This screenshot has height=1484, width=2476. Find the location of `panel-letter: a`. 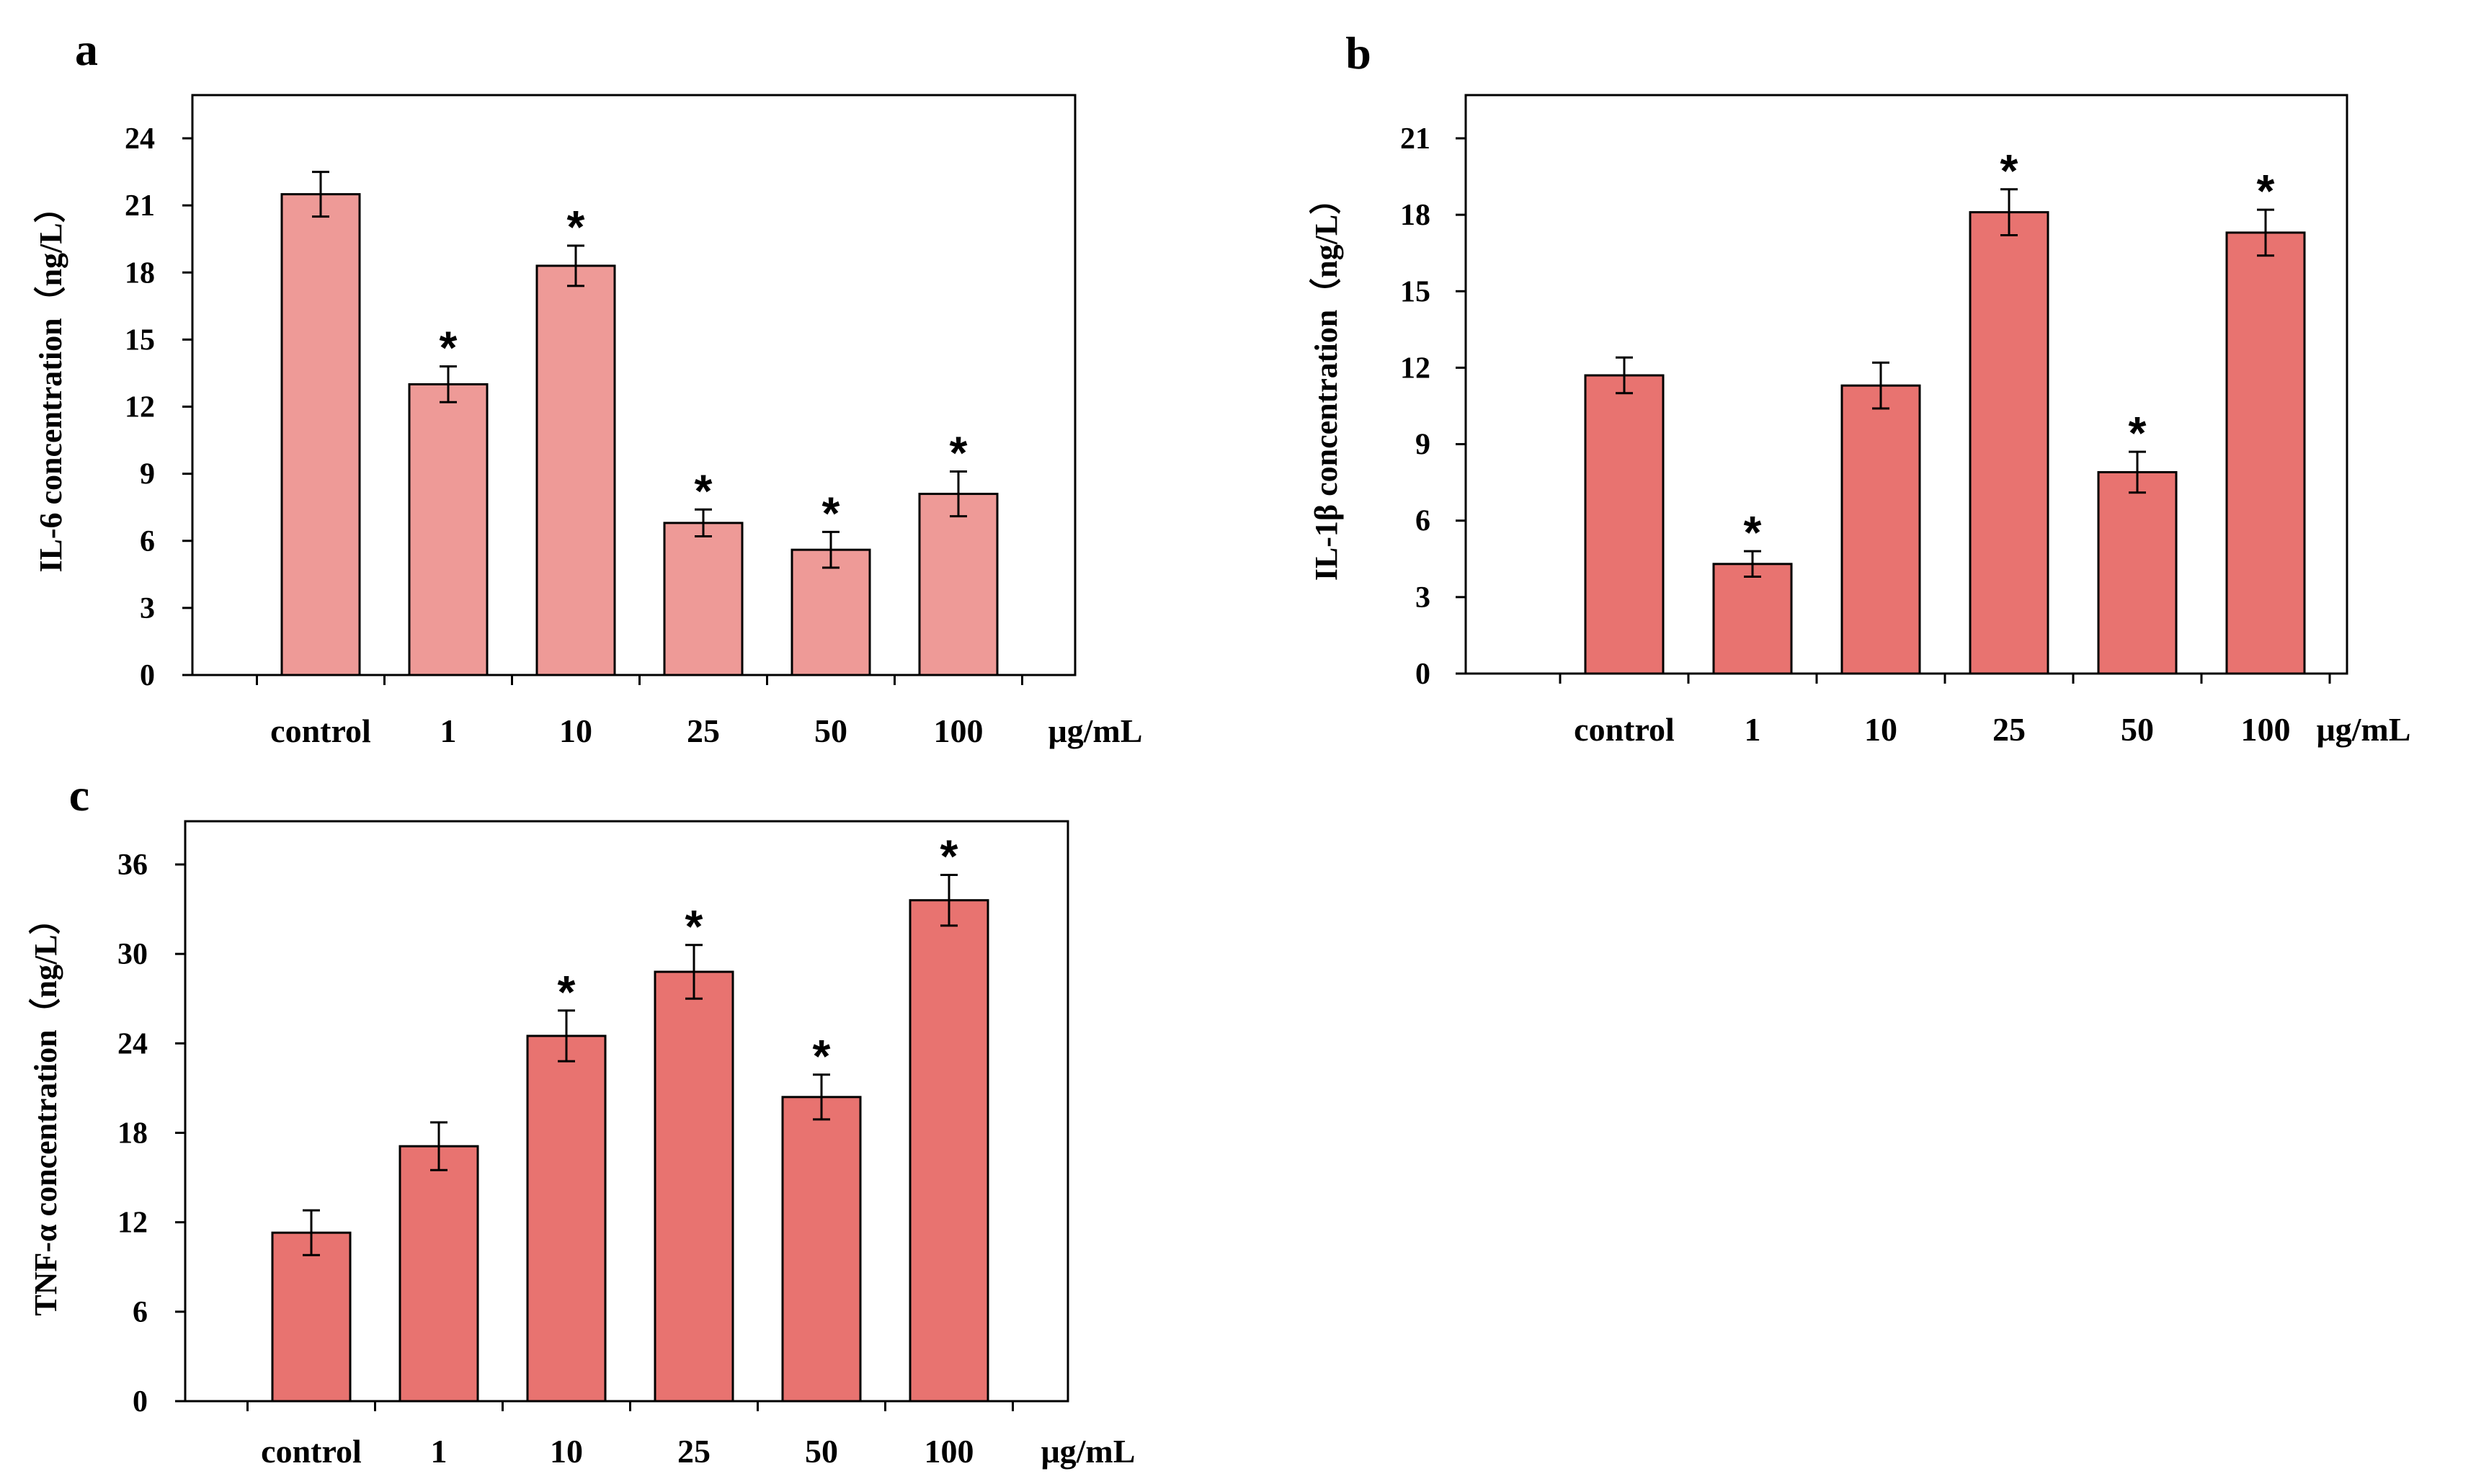

panel-letter: a is located at coordinates (86, 49).